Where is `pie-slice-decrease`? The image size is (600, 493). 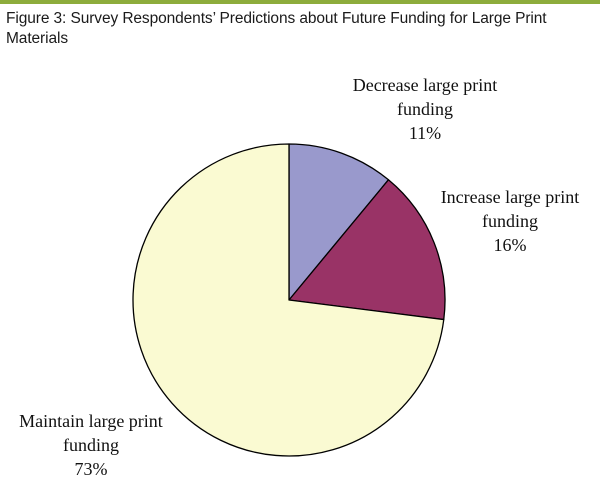 pie-slice-decrease is located at coordinates (339, 222).